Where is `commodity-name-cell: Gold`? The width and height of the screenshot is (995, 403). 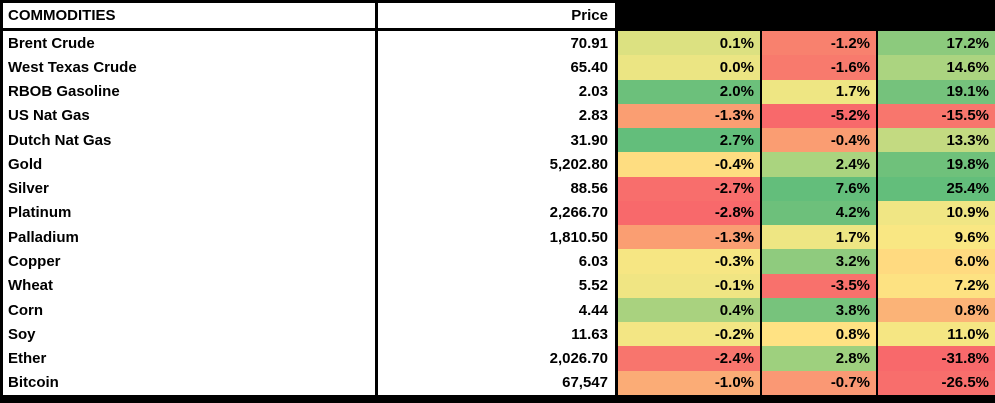 commodity-name-cell: Gold is located at coordinates (190, 164).